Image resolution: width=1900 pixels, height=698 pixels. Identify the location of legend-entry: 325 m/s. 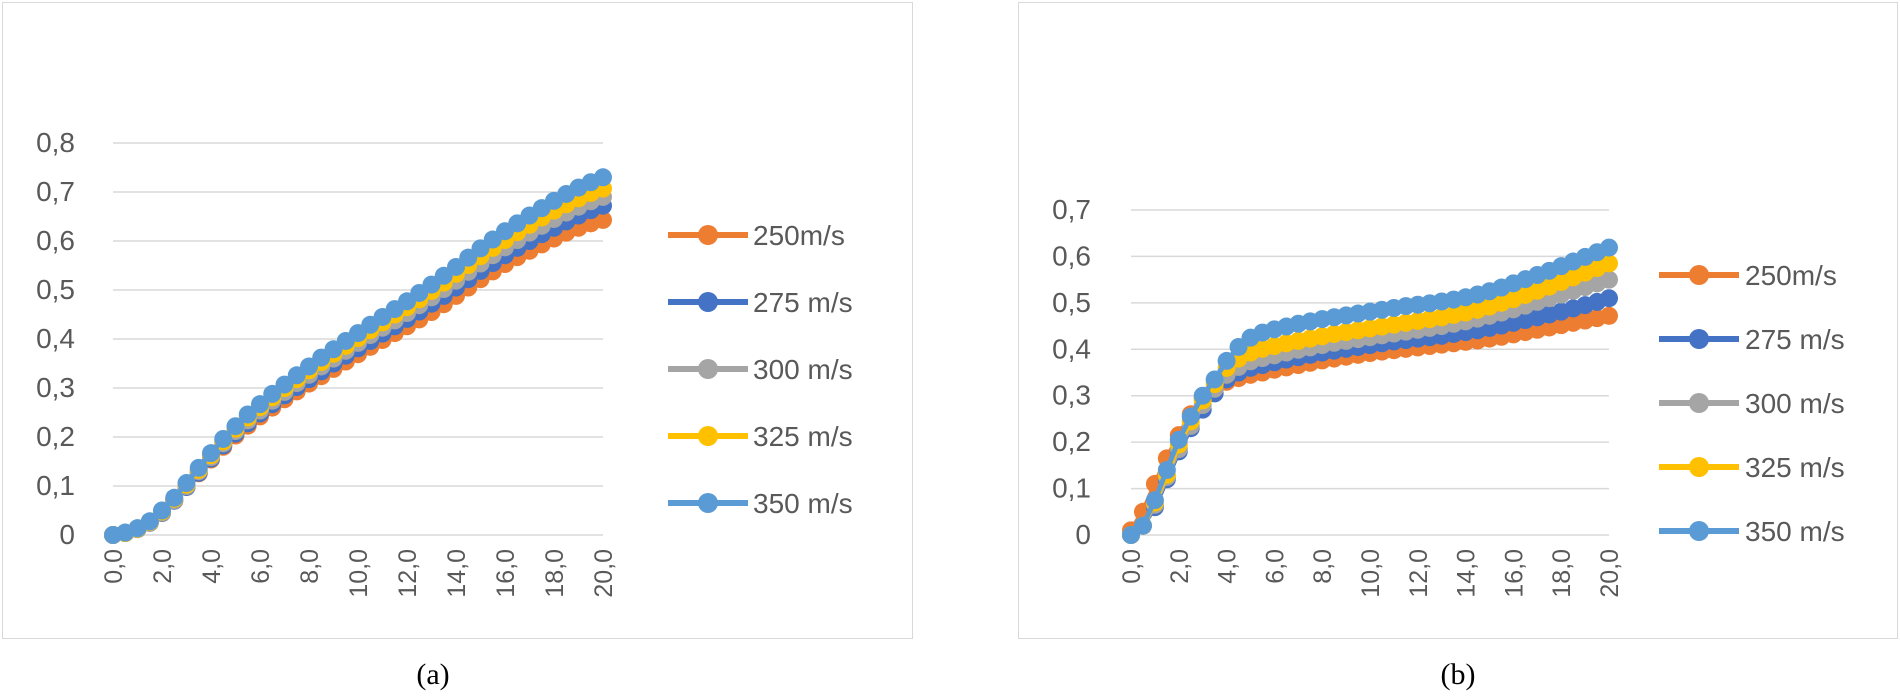
(760, 436).